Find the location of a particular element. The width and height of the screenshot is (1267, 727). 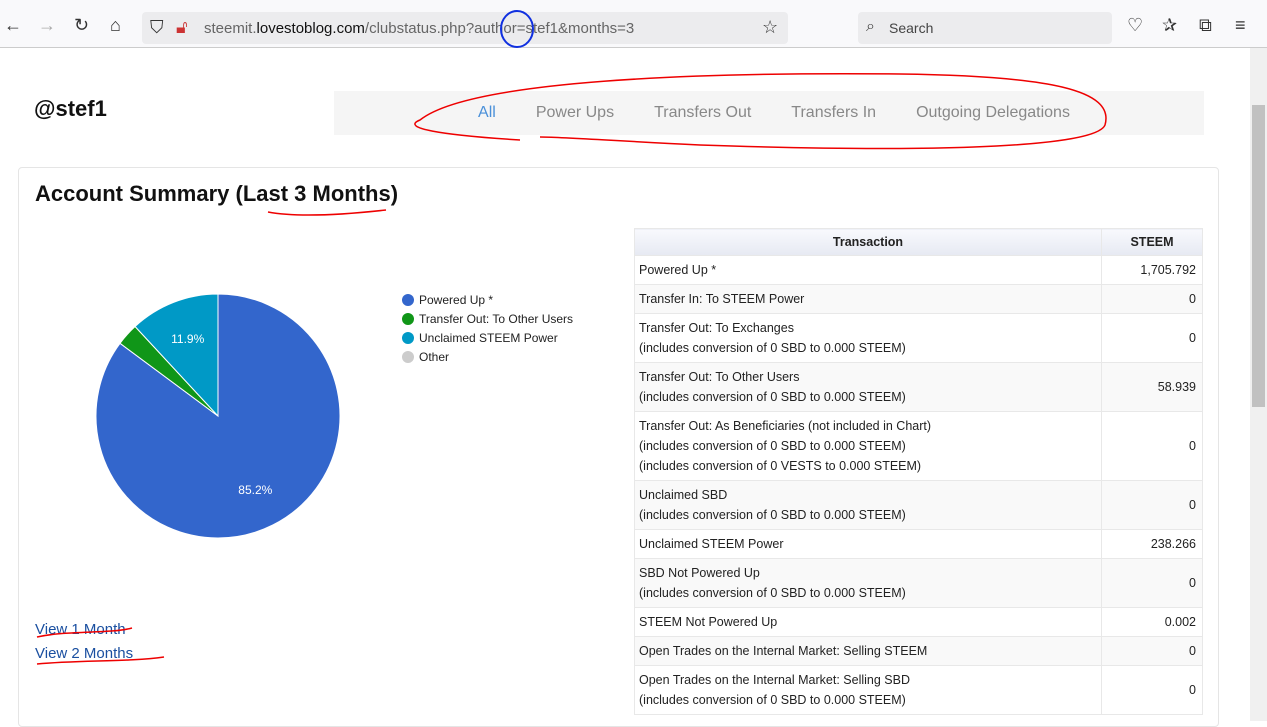

transaction-label: STEEM Not Powered Up is located at coordinates (868, 622).